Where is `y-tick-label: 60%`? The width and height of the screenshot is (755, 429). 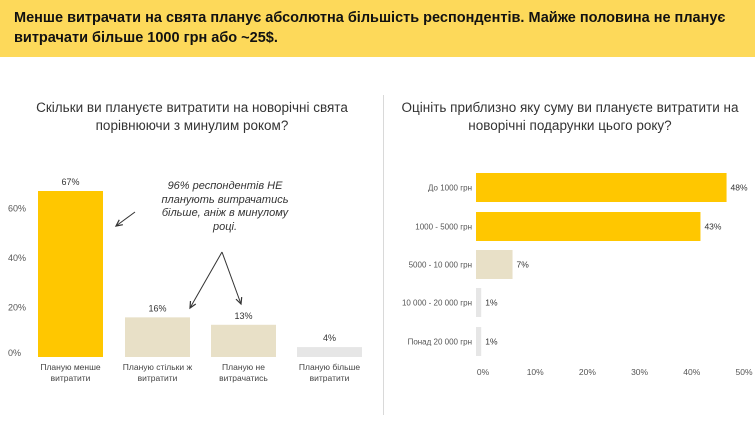
y-tick-label: 60% is located at coordinates (17, 208).